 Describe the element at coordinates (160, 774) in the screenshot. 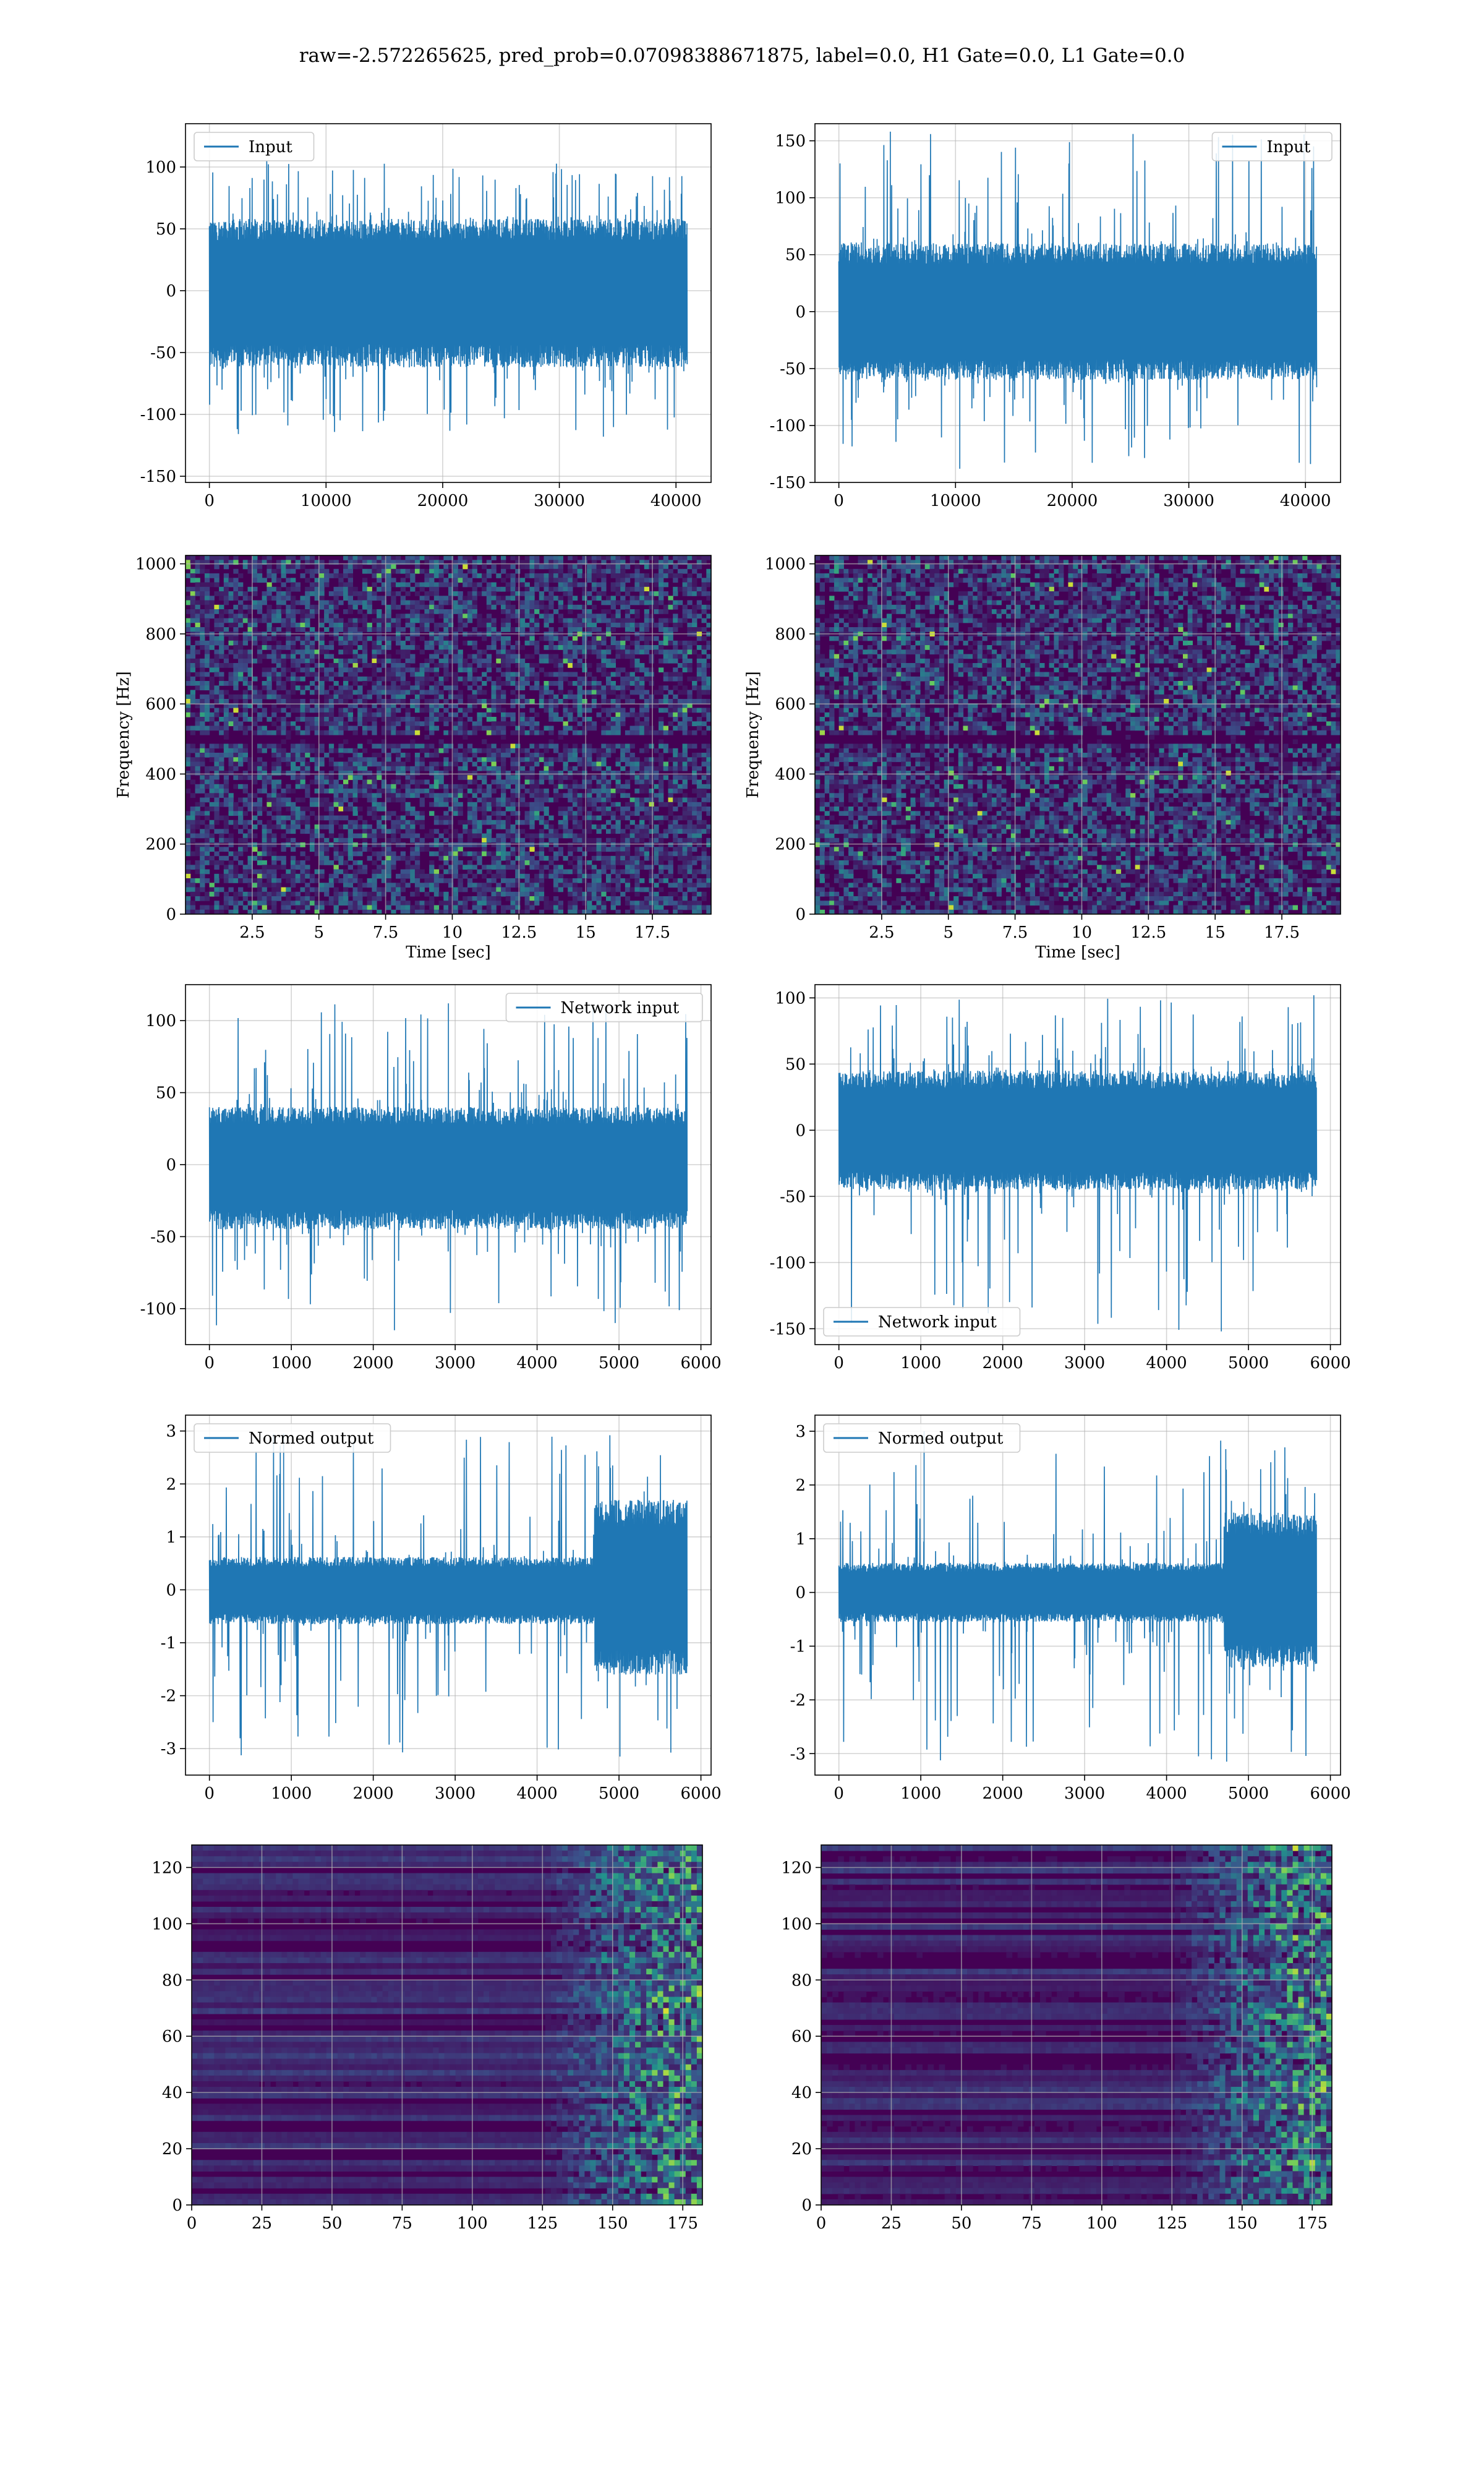

I see `y-tick-label: 400` at that location.